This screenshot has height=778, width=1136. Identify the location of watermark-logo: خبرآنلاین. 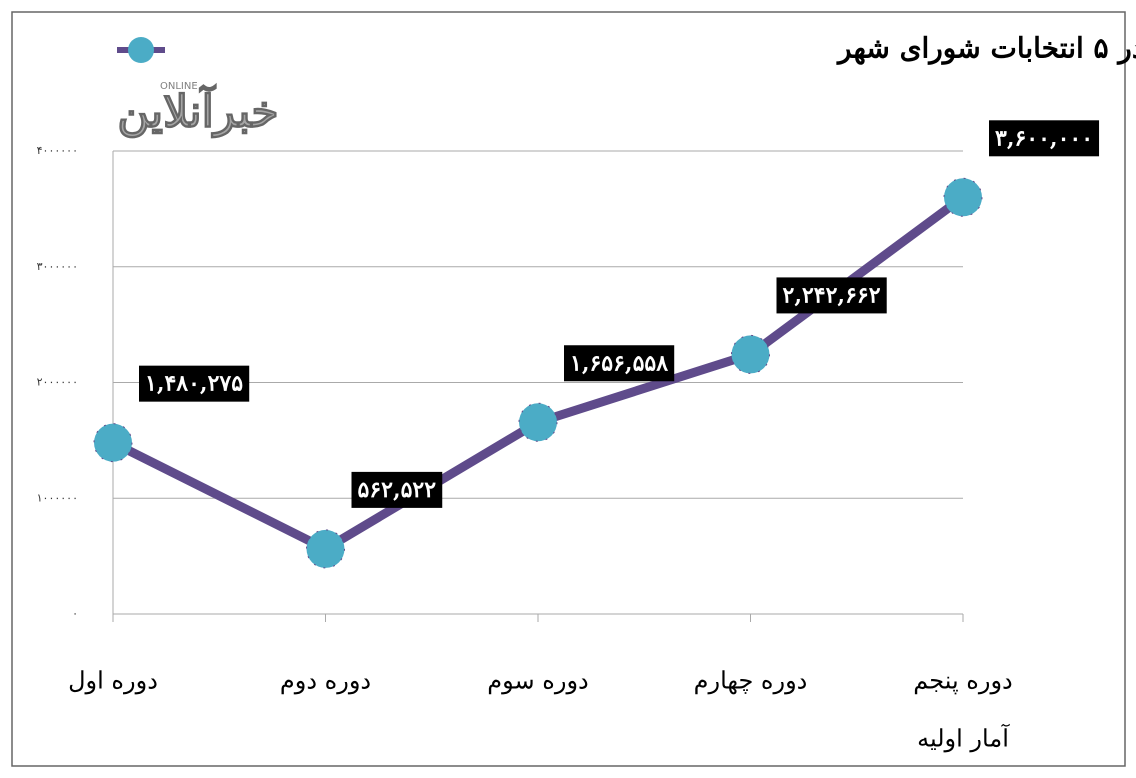
(197, 111).